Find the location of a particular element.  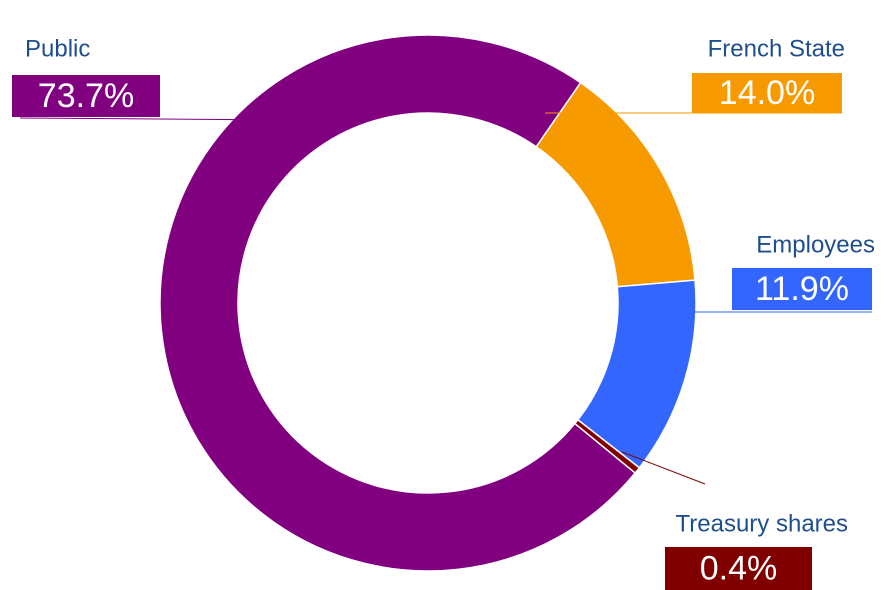

value-label: 73.7% is located at coordinates (86, 96).